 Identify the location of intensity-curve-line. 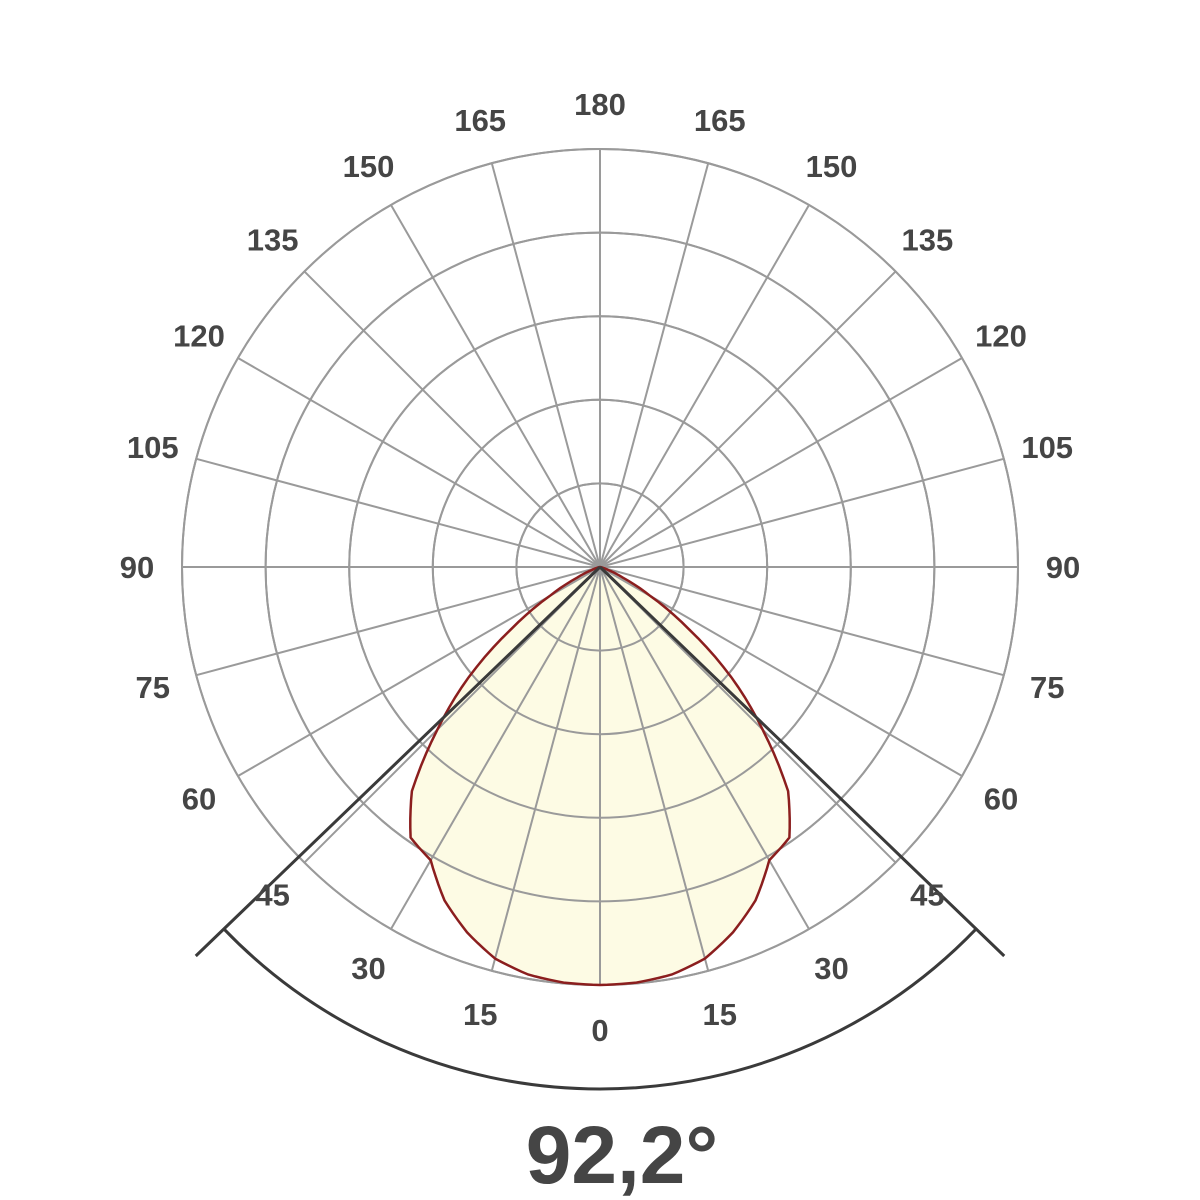
(600, 776).